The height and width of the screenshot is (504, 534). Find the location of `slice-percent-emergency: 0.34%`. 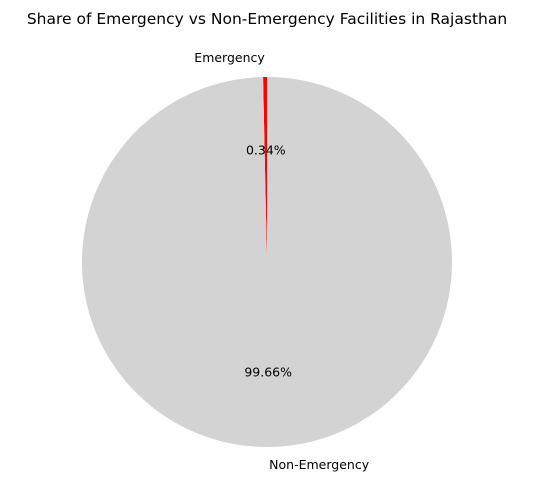

slice-percent-emergency: 0.34% is located at coordinates (266, 150).